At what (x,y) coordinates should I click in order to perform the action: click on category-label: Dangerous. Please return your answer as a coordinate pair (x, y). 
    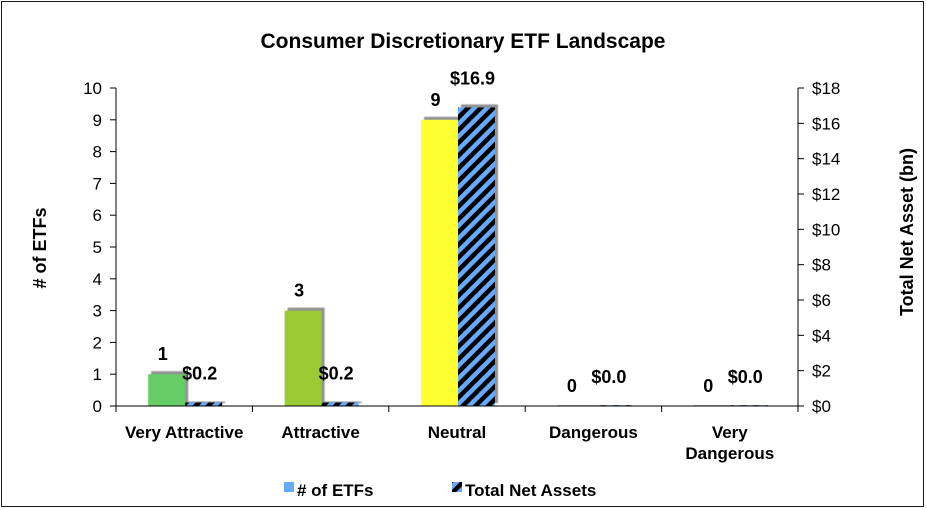
    Looking at the image, I should click on (593, 432).